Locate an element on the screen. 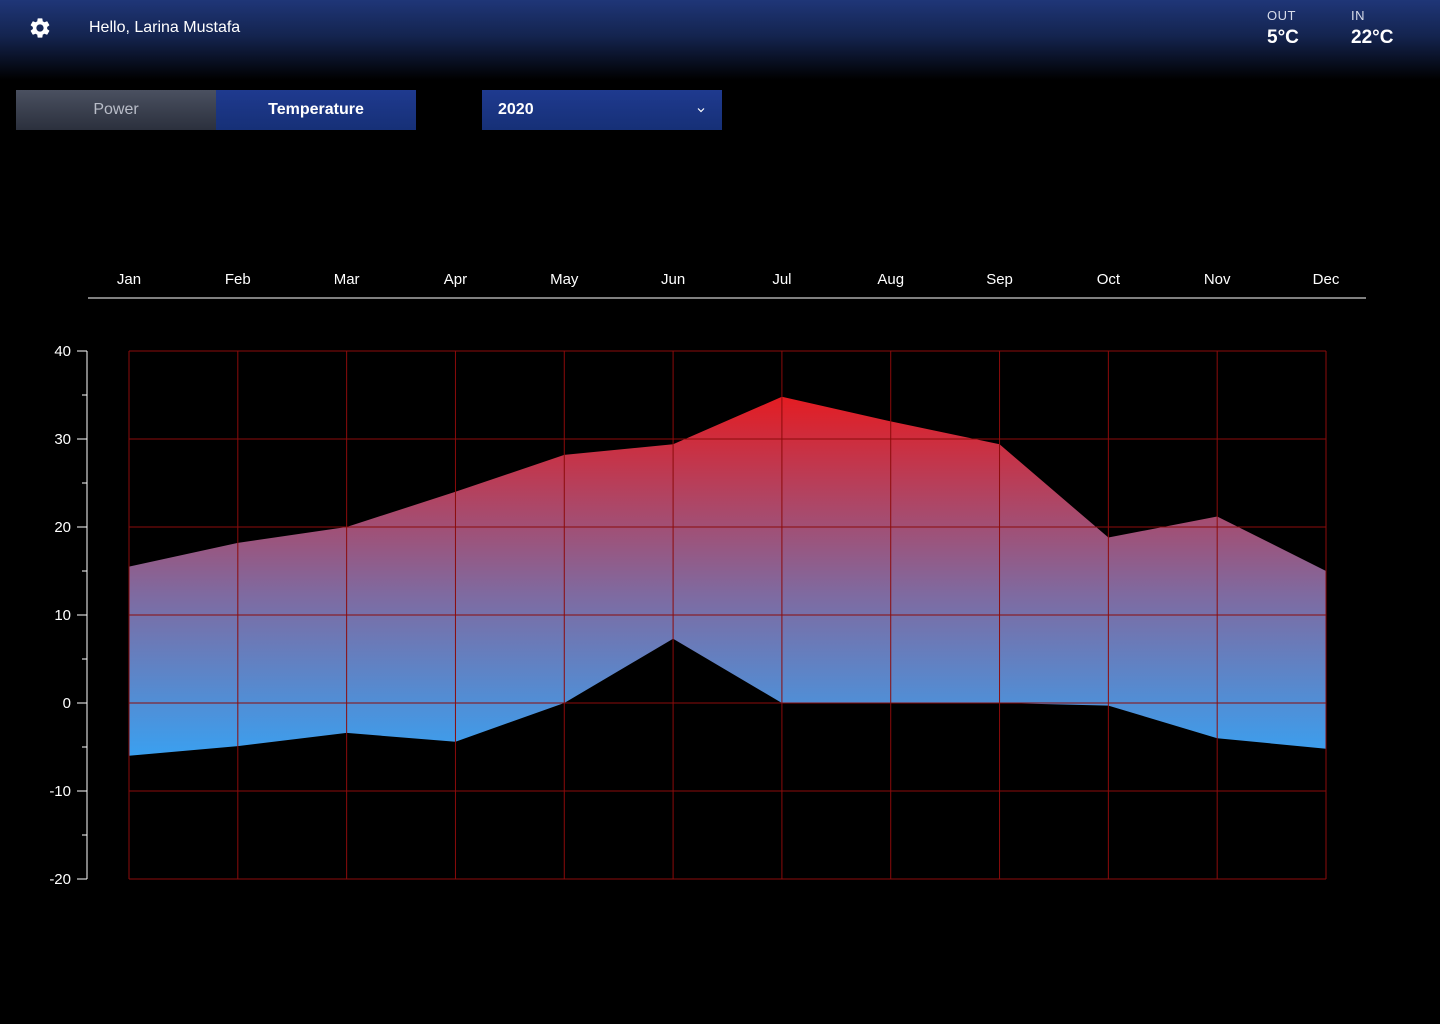 The height and width of the screenshot is (1024, 1440). view-tabs: Power Temperature is located at coordinates (216, 110).